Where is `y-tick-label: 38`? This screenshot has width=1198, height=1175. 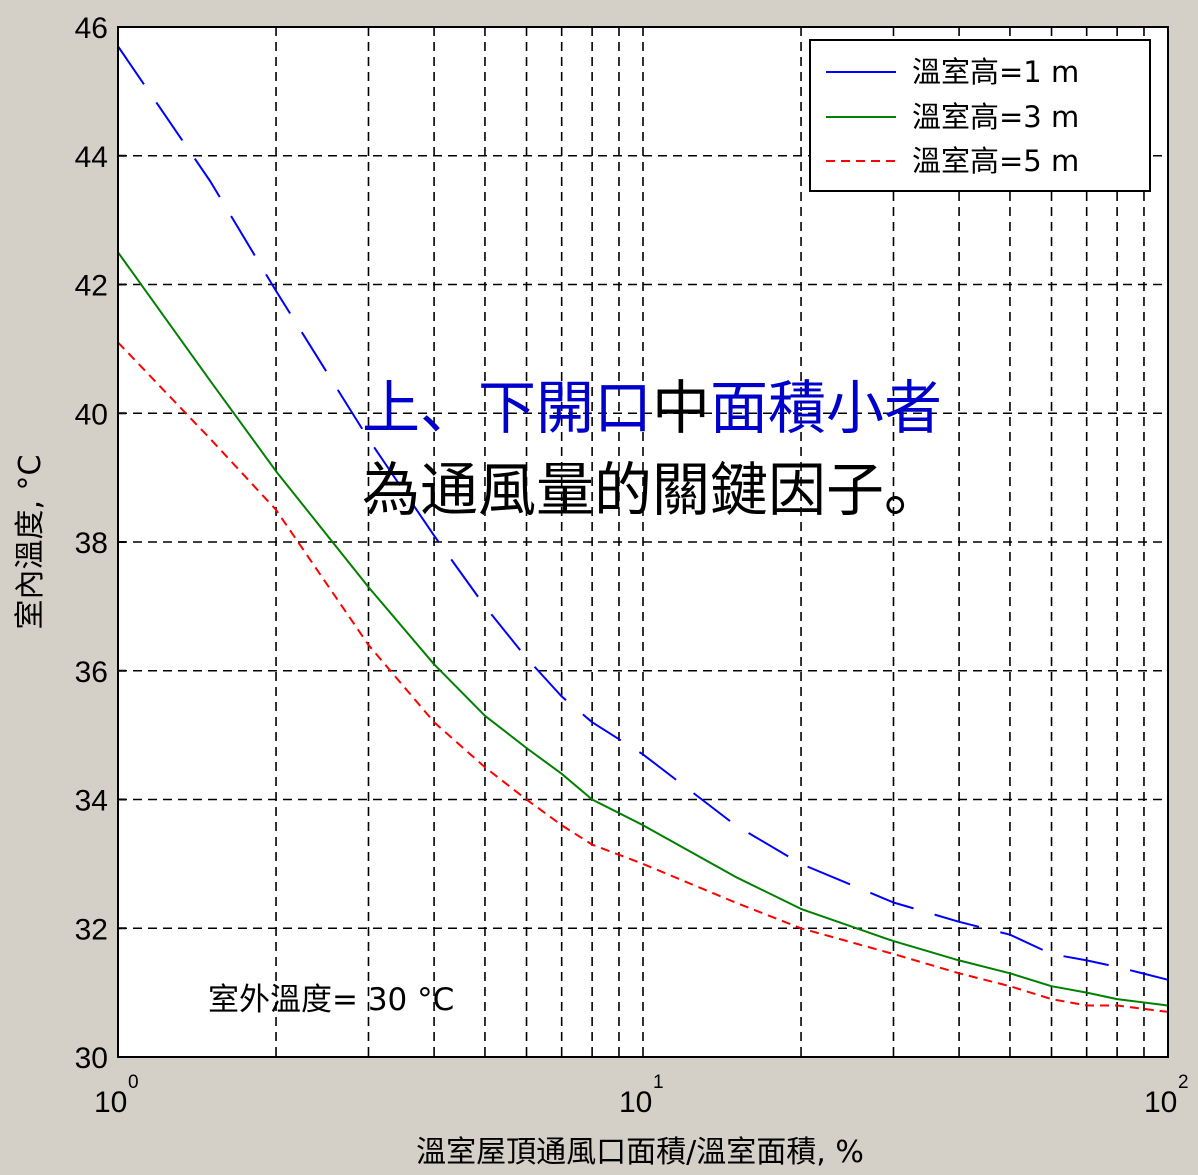 y-tick-label: 38 is located at coordinates (91, 543).